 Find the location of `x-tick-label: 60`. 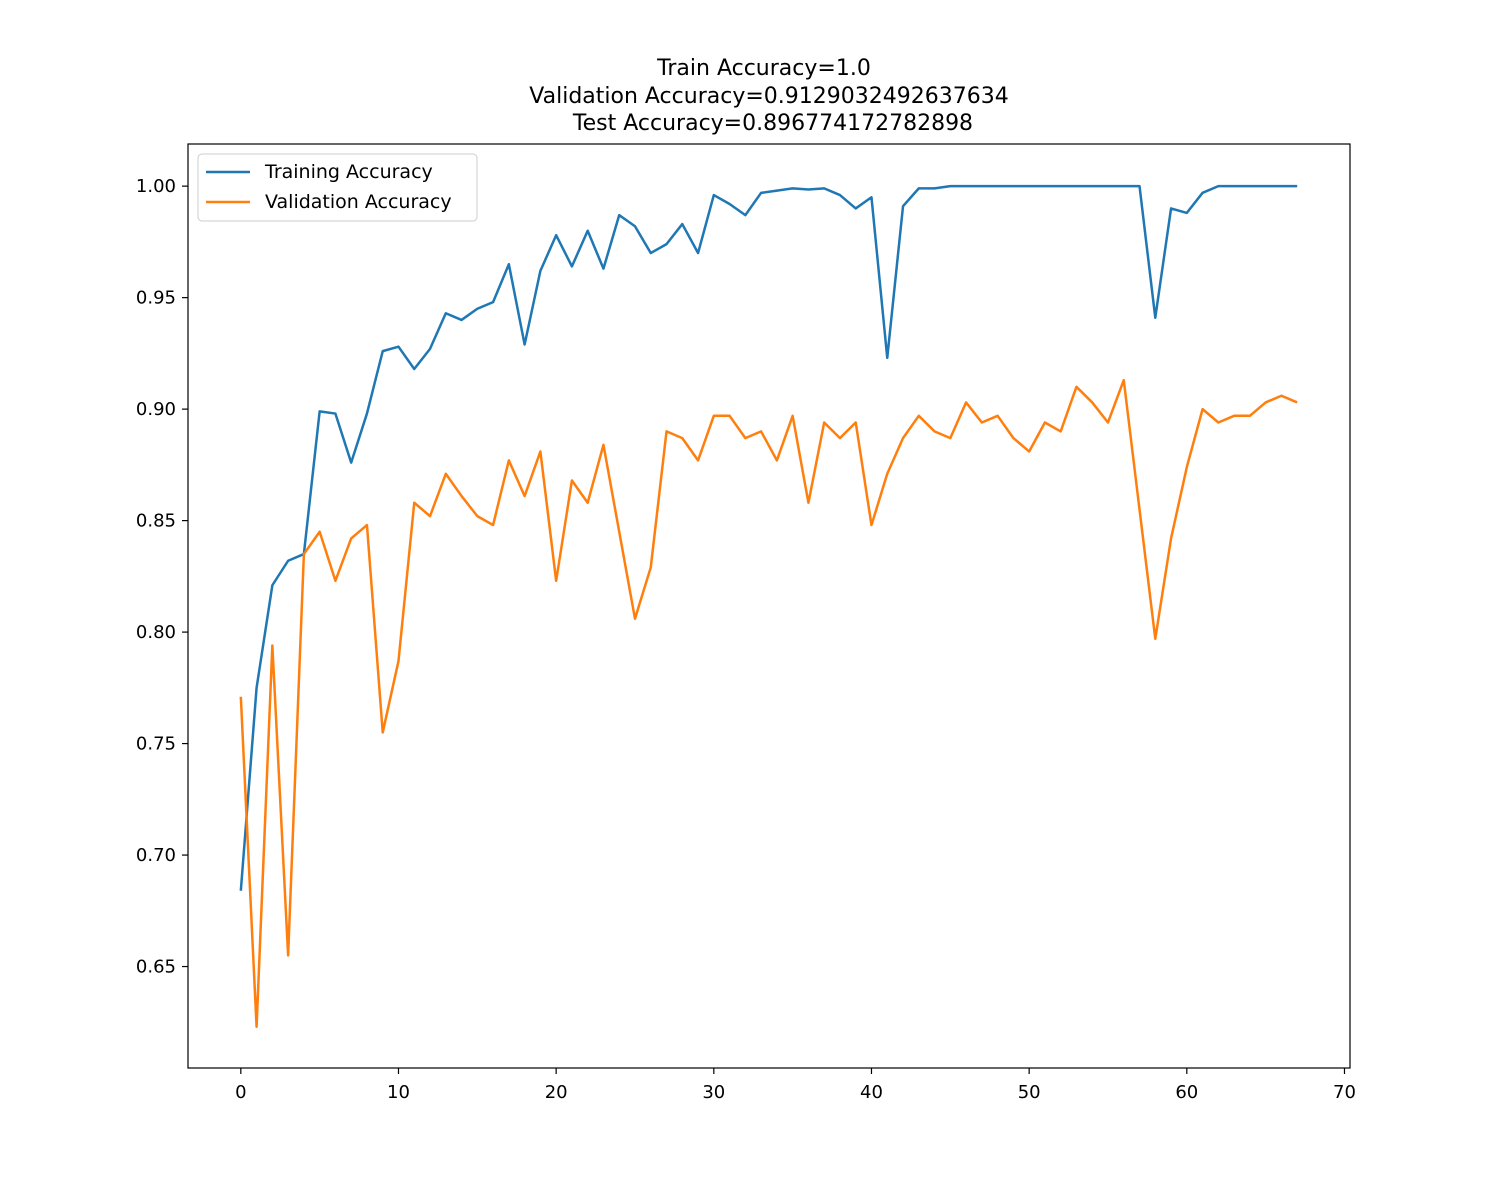

x-tick-label: 60 is located at coordinates (1186, 1092).